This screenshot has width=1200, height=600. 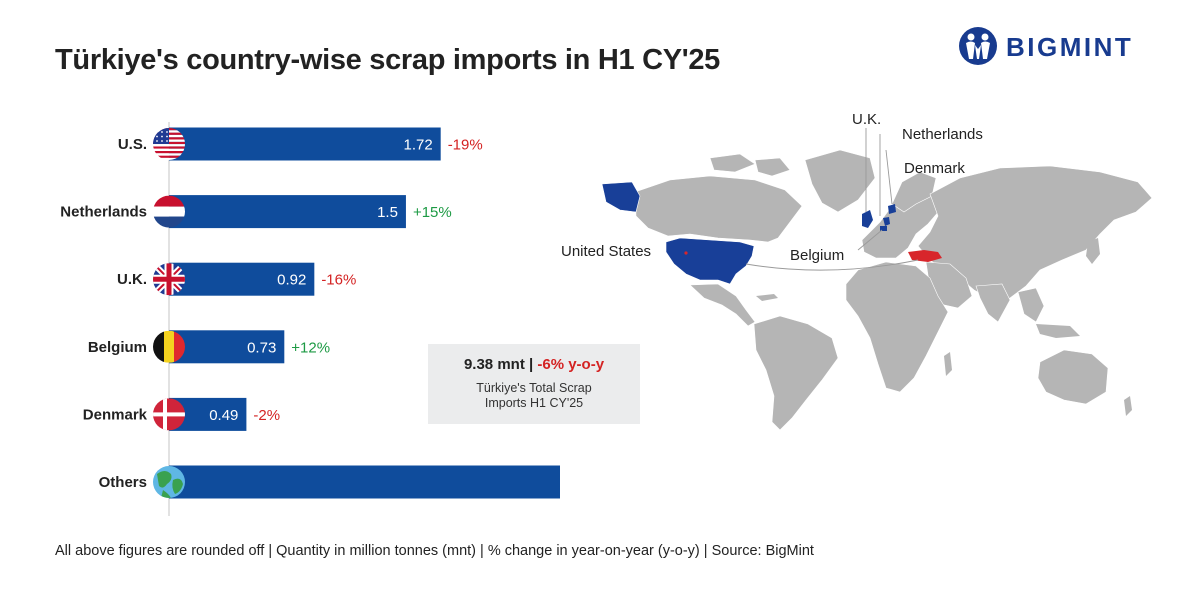 What do you see at coordinates (867, 219) in the screenshot?
I see `uk-highlight` at bounding box center [867, 219].